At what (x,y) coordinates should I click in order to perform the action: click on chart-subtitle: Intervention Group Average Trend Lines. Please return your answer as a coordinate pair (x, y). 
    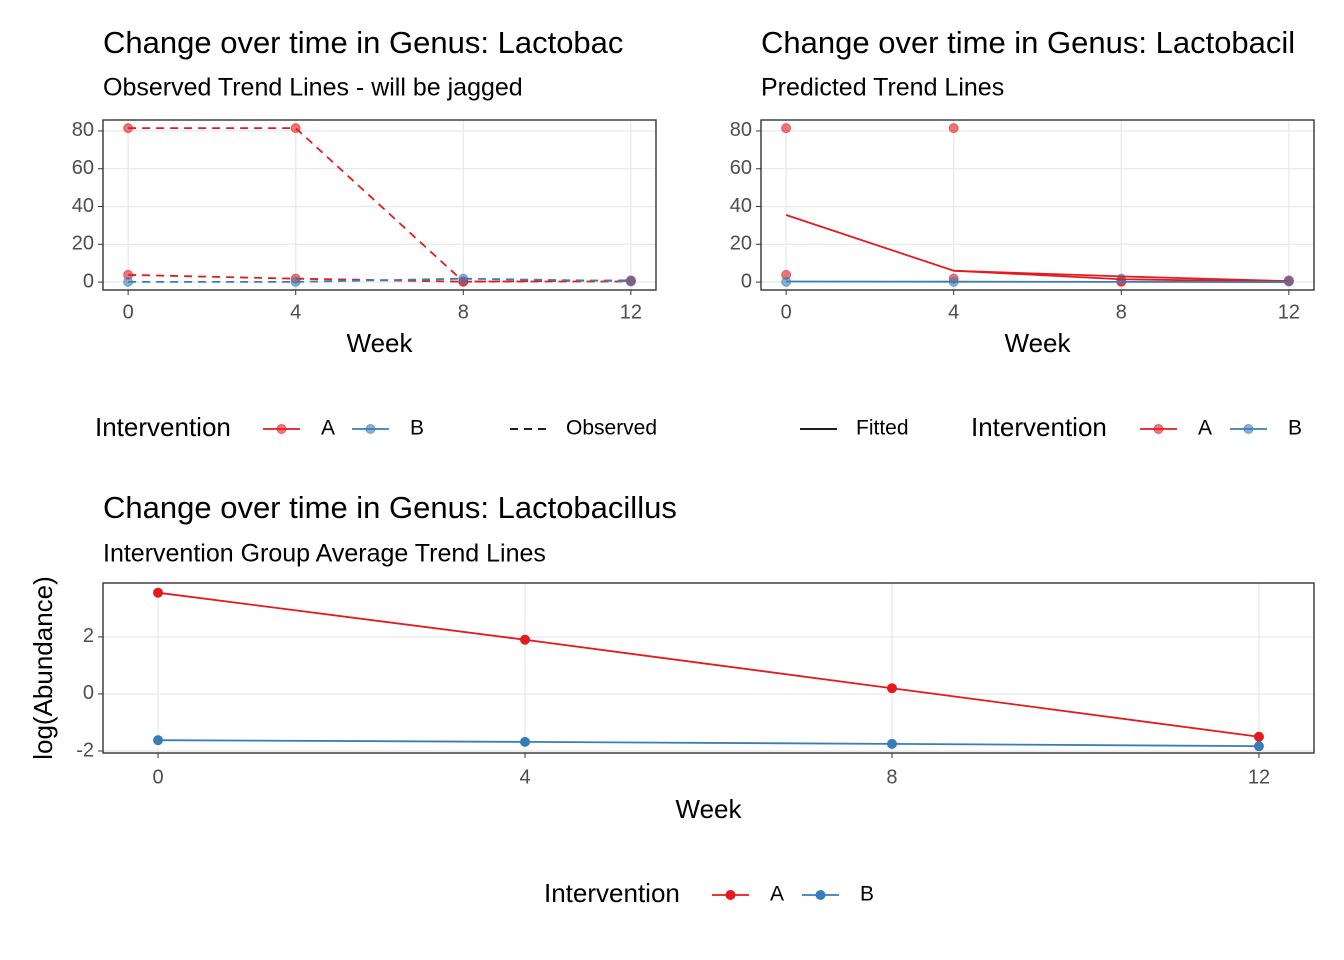
    Looking at the image, I should click on (324, 554).